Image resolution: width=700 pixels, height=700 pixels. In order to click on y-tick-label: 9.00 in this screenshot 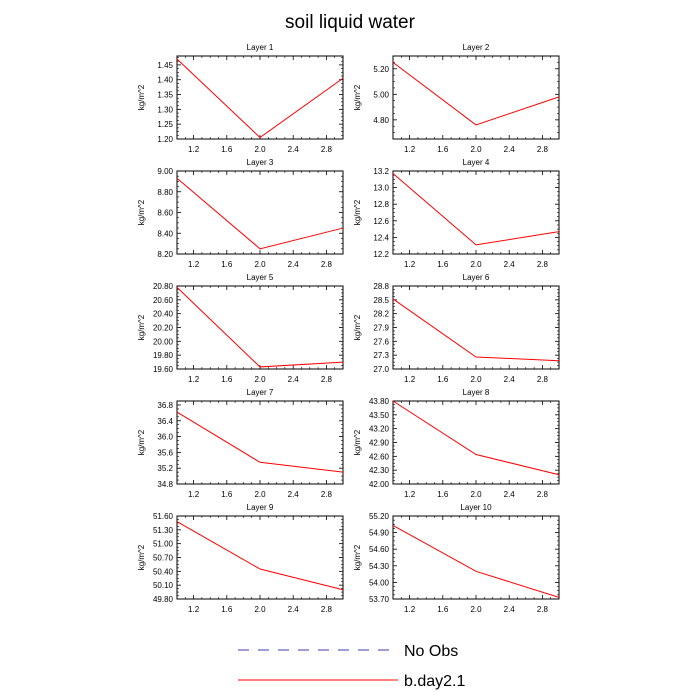, I will do `click(165, 171)`.